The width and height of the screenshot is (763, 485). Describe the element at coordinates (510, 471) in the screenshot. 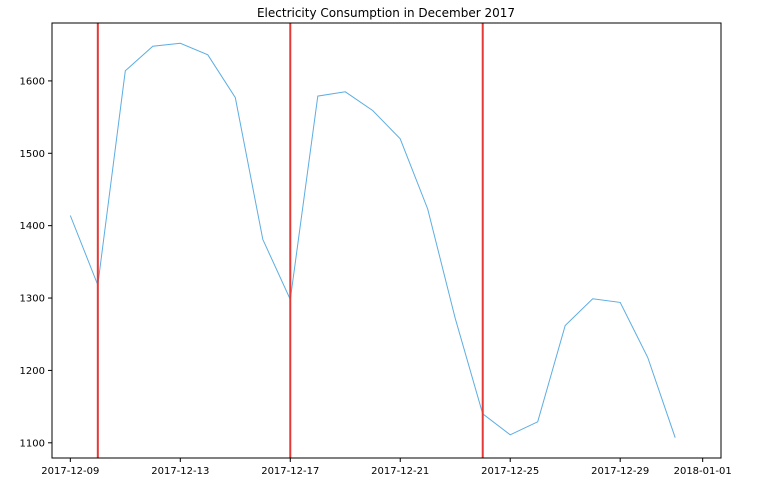

I see `x-tick-label: 2017-12-25` at that location.